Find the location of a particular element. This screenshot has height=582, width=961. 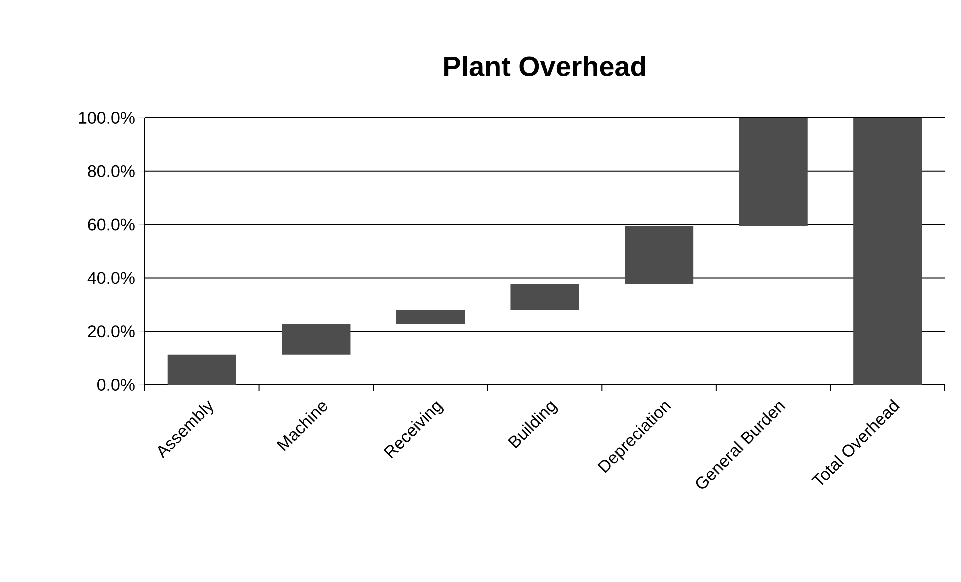

y-tick-label: 40.0% is located at coordinates (111, 278).